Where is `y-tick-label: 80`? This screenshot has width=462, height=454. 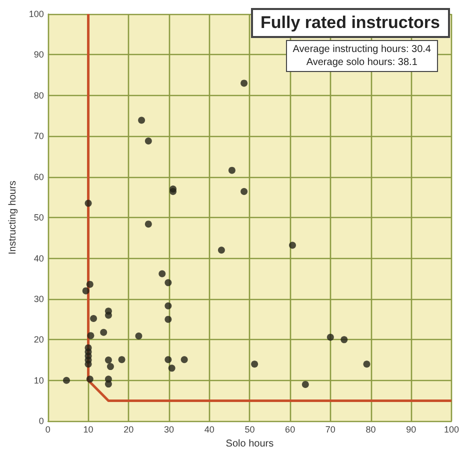 y-tick-label: 80 is located at coordinates (39, 95).